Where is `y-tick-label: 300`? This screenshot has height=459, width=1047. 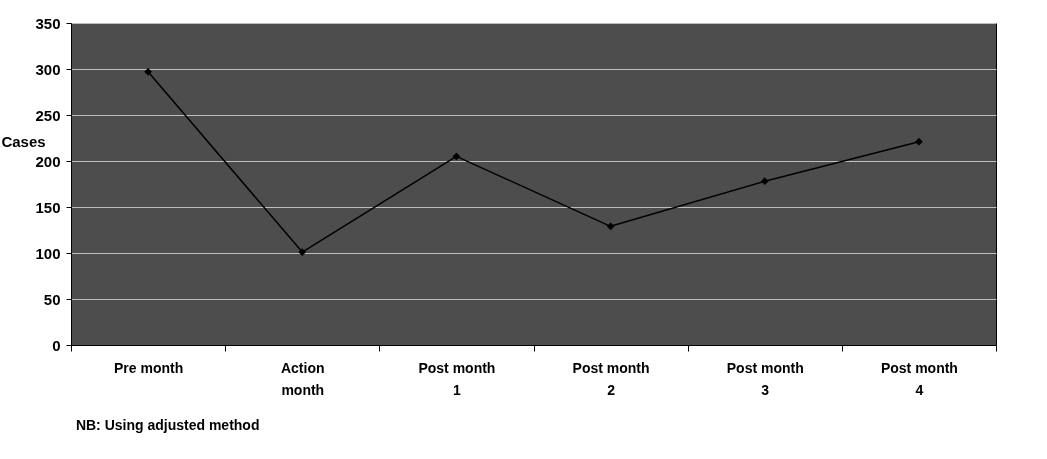 y-tick-label: 300 is located at coordinates (48, 69).